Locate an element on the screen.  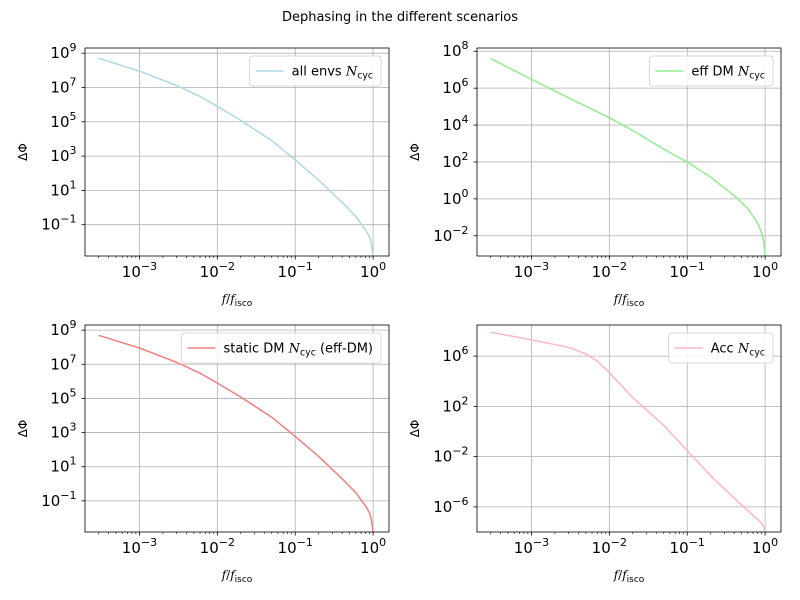
figure-title: Dephasing in the different scenarios is located at coordinates (400, 17).